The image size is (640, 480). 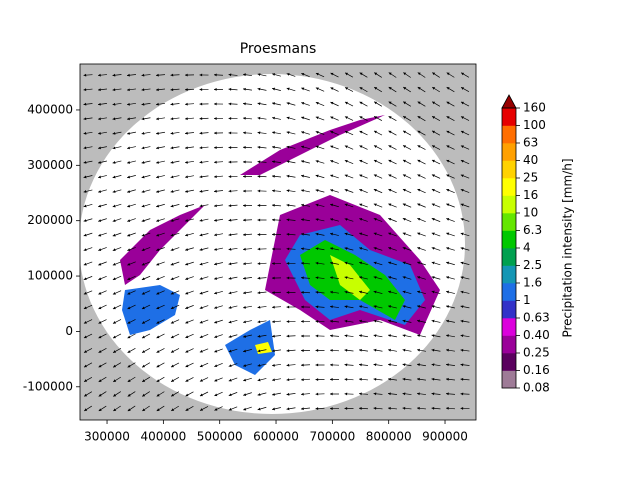 I want to click on chart-title: Proesmans, so click(x=278, y=49).